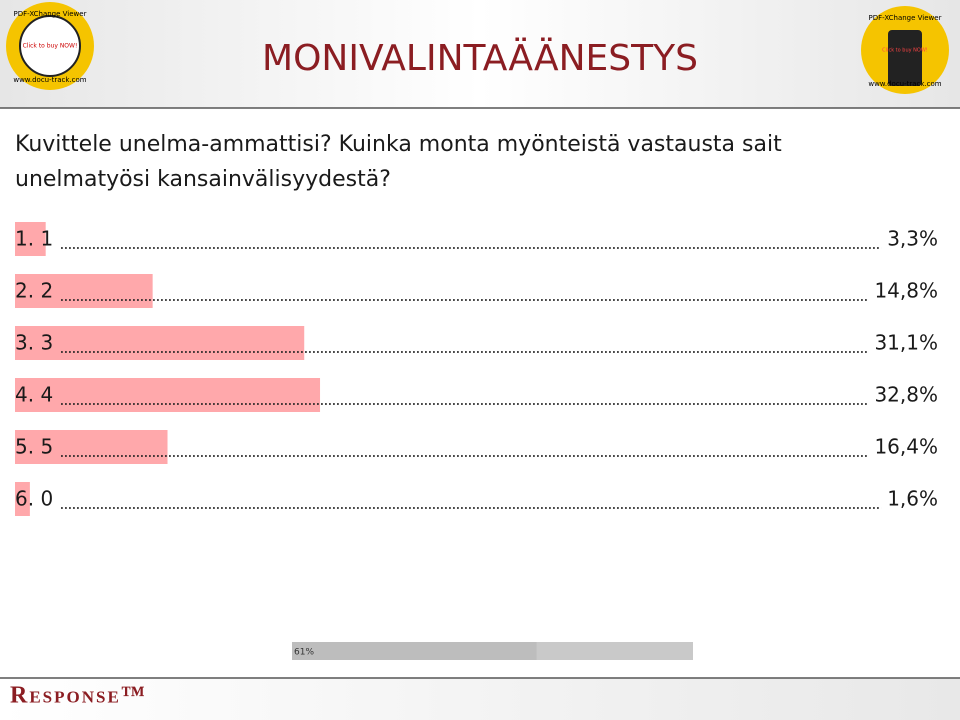  Describe the element at coordinates (34, 499) in the screenshot. I see `option-label: 6. 0` at that location.